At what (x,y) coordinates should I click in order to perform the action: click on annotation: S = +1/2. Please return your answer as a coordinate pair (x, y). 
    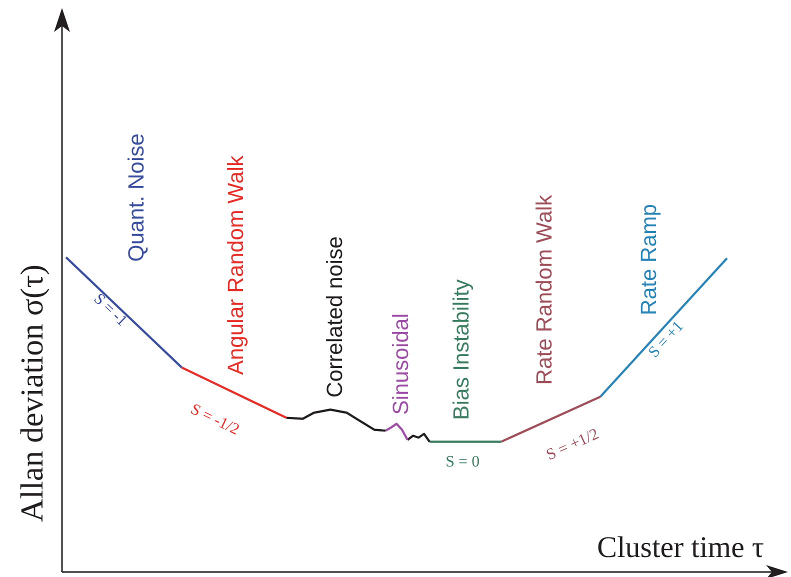
    Looking at the image, I should click on (573, 445).